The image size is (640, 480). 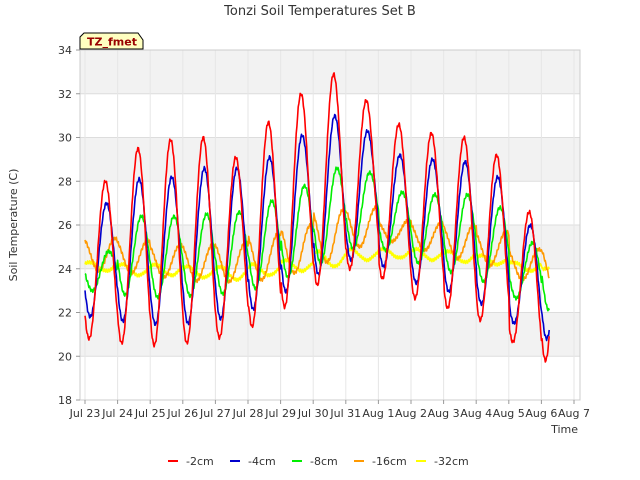 I want to click on tz-fmet-badge: TZ_fmet, so click(x=111, y=41).